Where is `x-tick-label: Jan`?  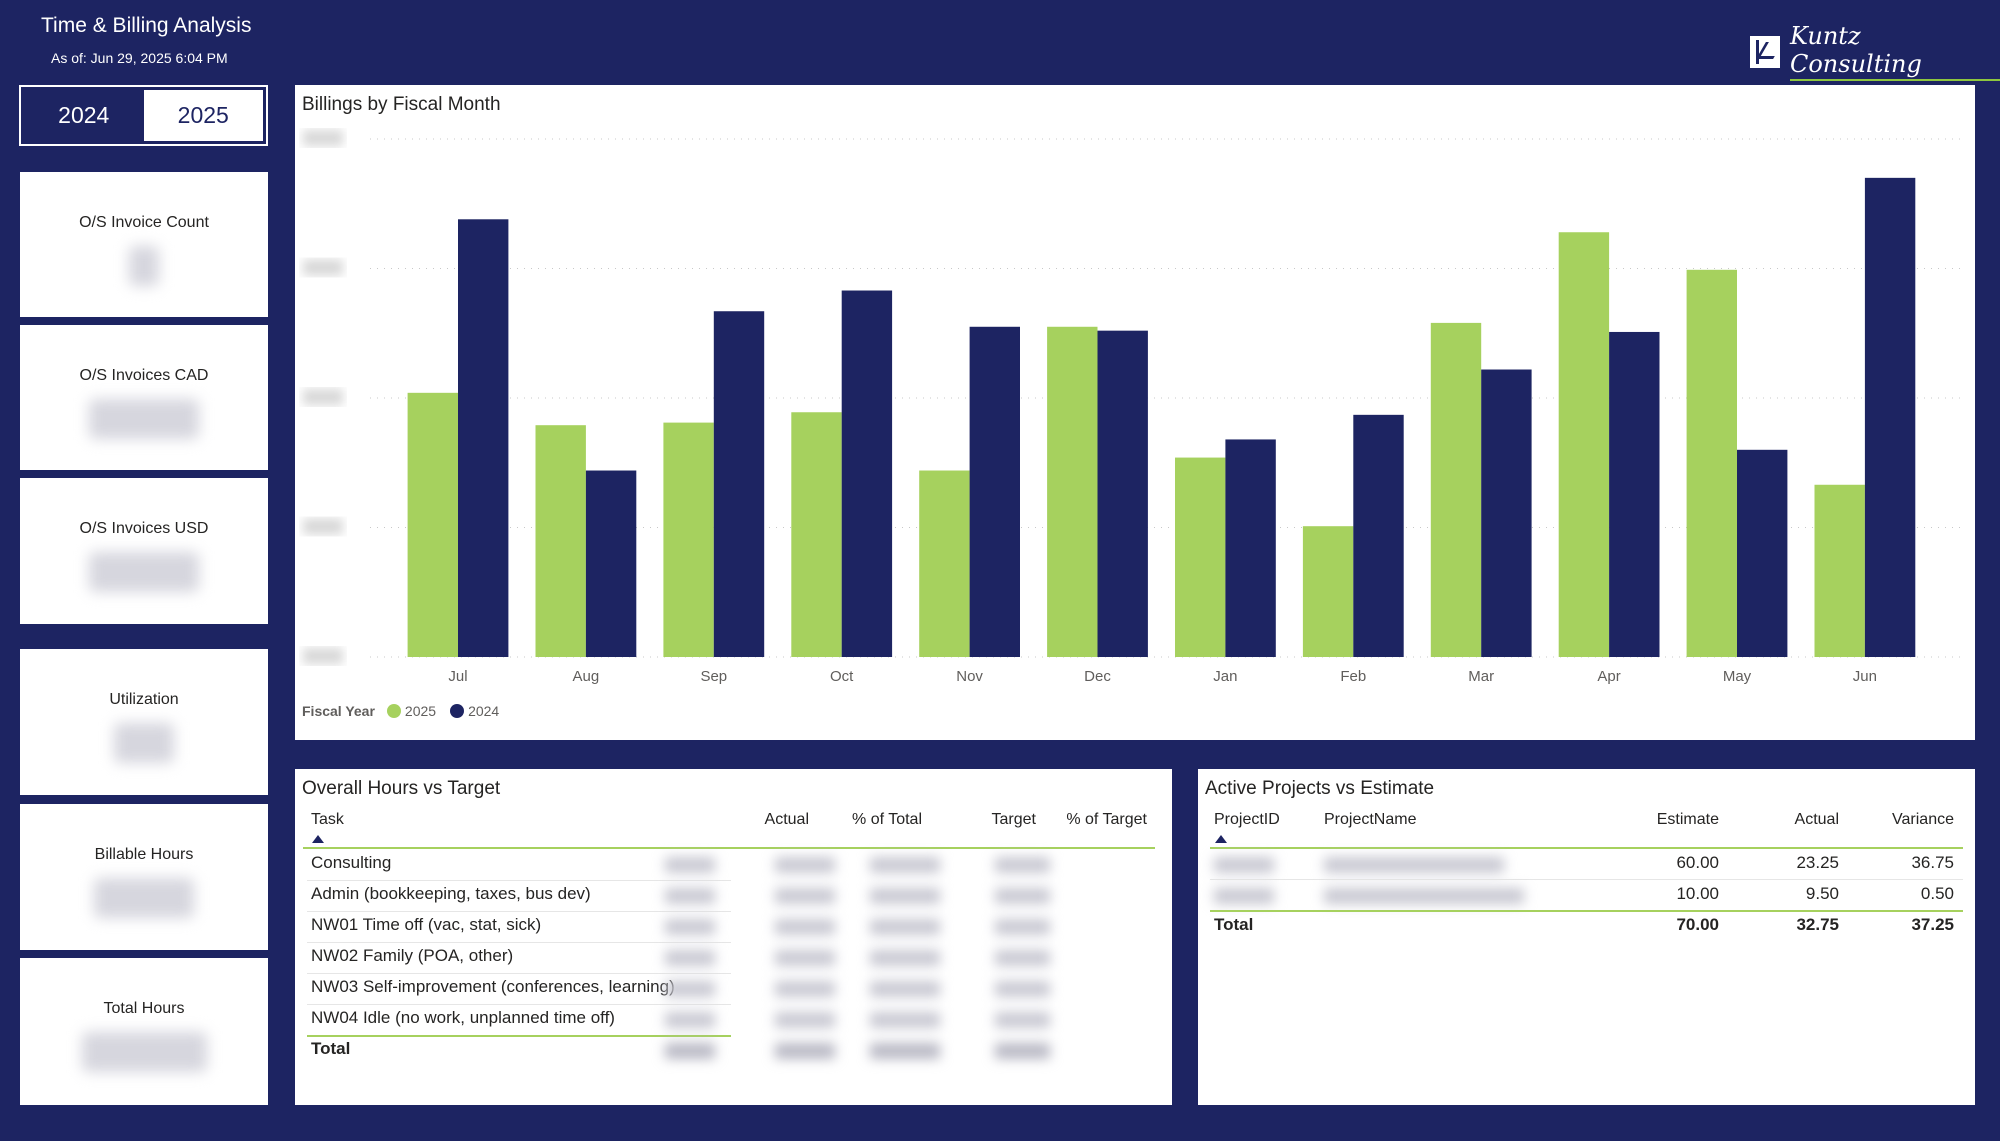 x-tick-label: Jan is located at coordinates (1225, 676).